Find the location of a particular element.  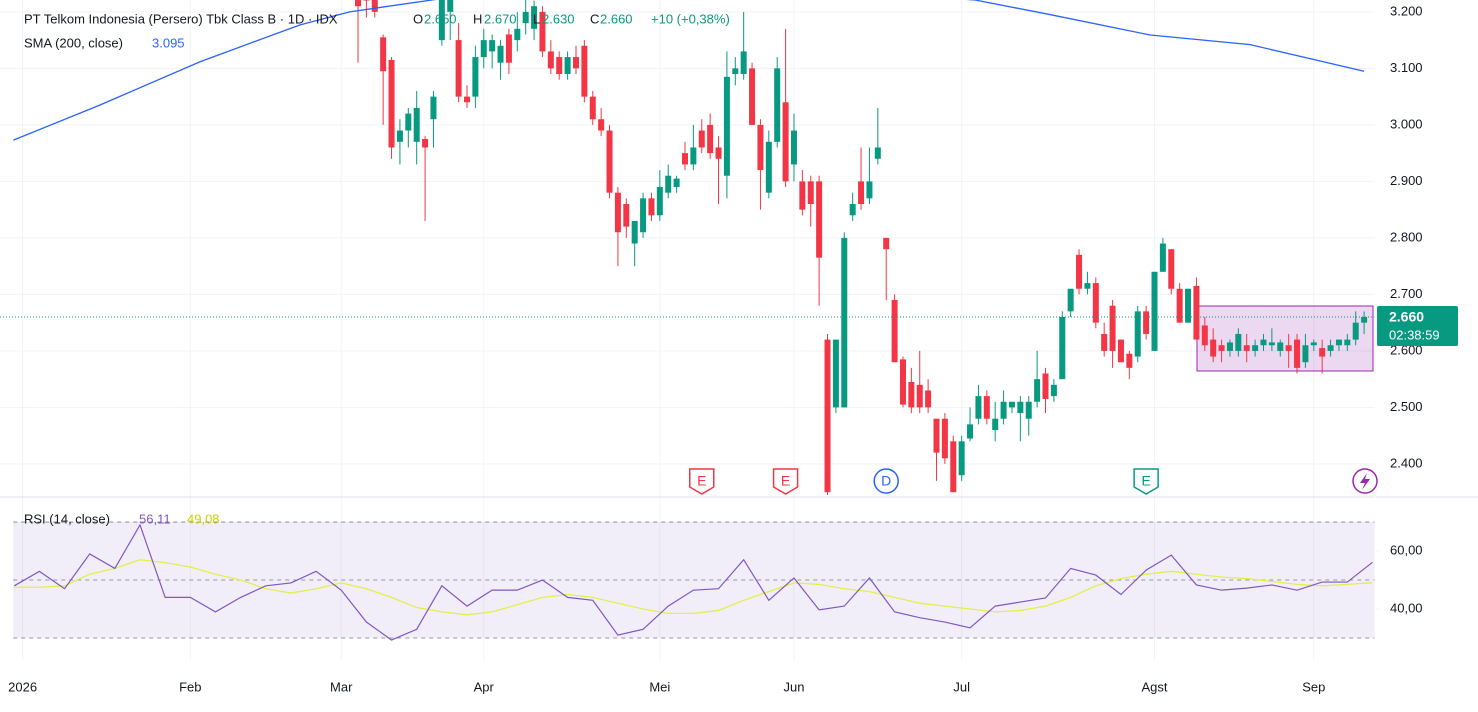

legend-key: L is located at coordinates (536, 18).